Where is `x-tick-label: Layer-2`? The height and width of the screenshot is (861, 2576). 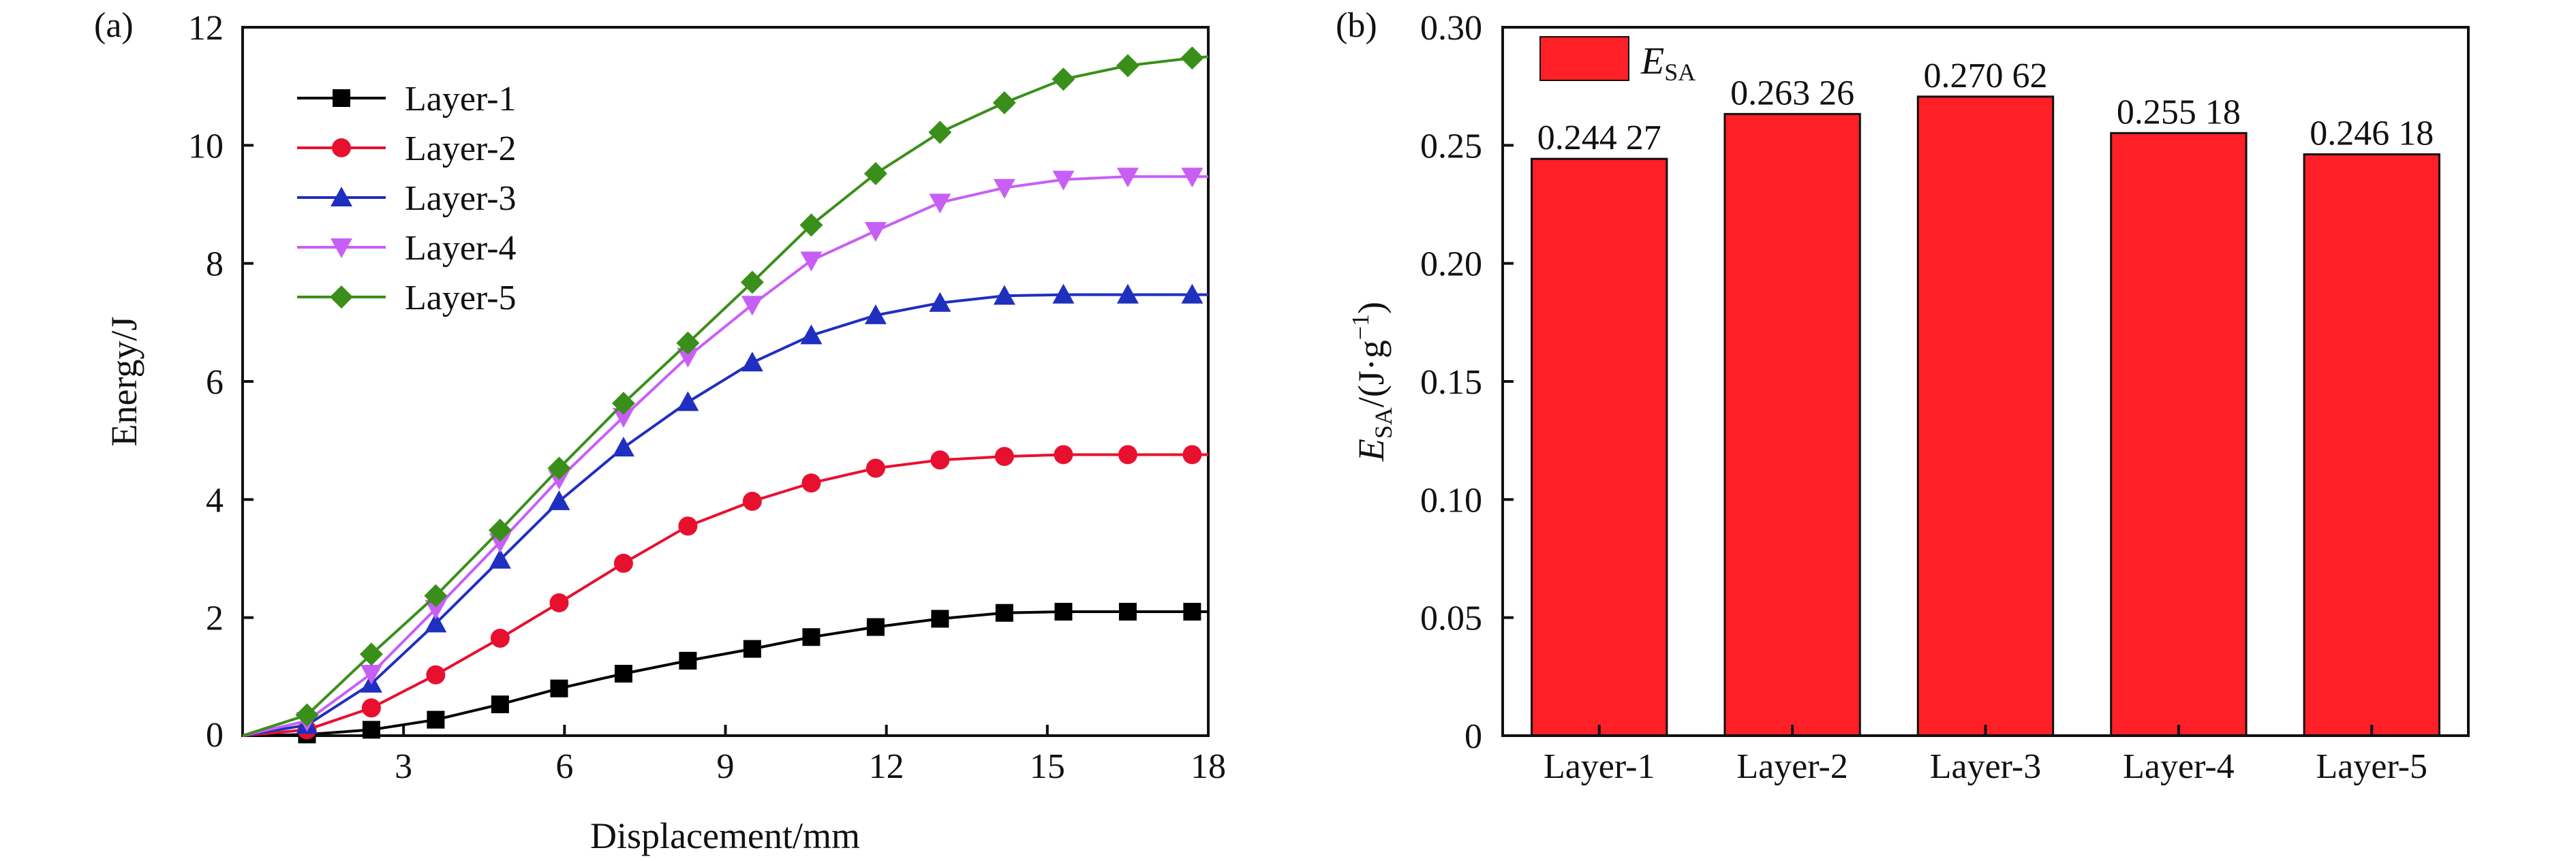 x-tick-label: Layer-2 is located at coordinates (1792, 766).